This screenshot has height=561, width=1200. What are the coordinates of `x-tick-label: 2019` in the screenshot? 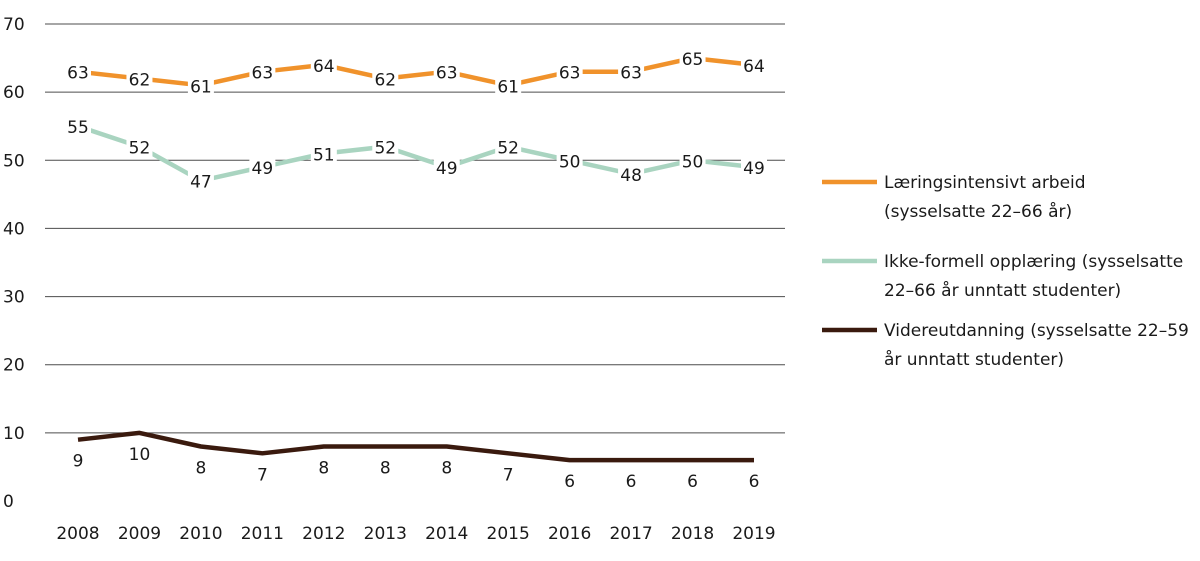 It's located at (753, 534).